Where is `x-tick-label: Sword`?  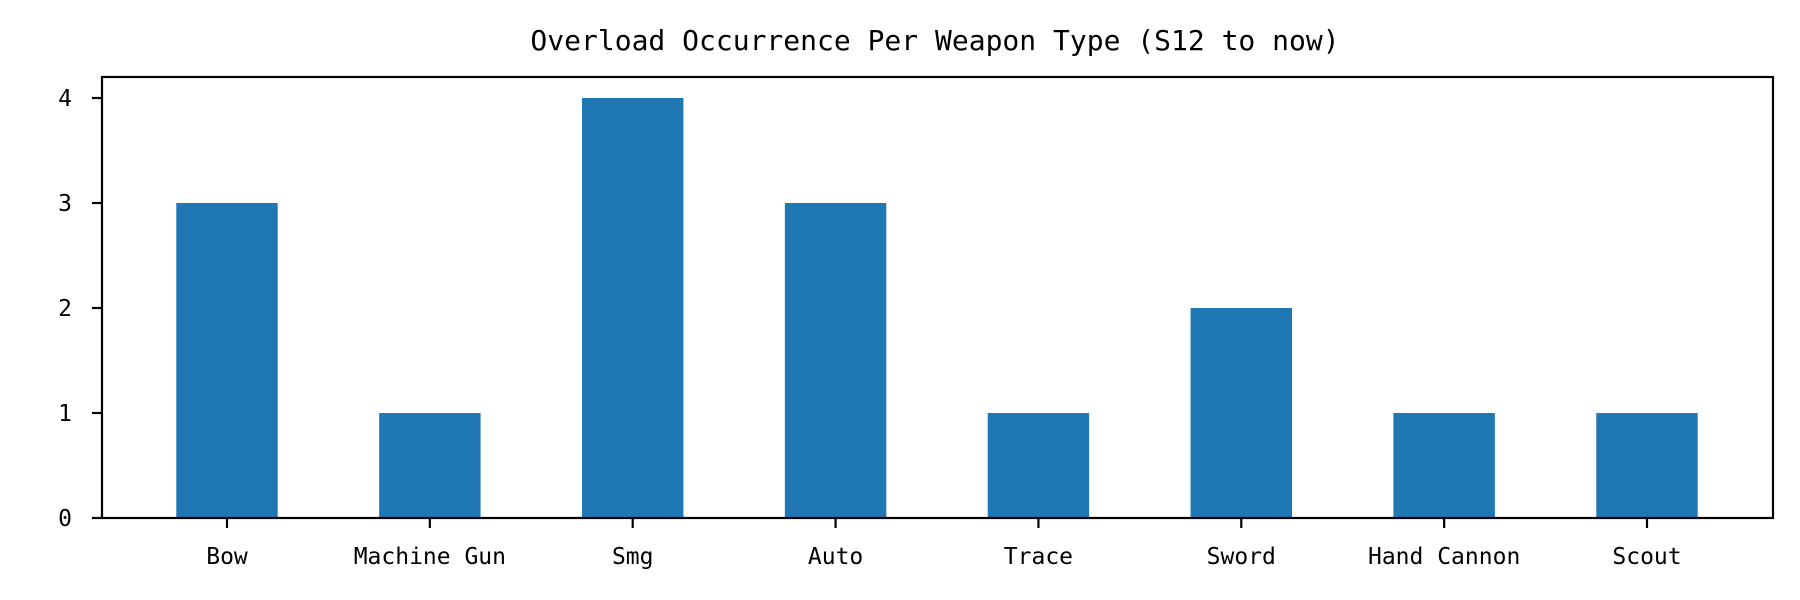
x-tick-label: Sword is located at coordinates (1241, 557).